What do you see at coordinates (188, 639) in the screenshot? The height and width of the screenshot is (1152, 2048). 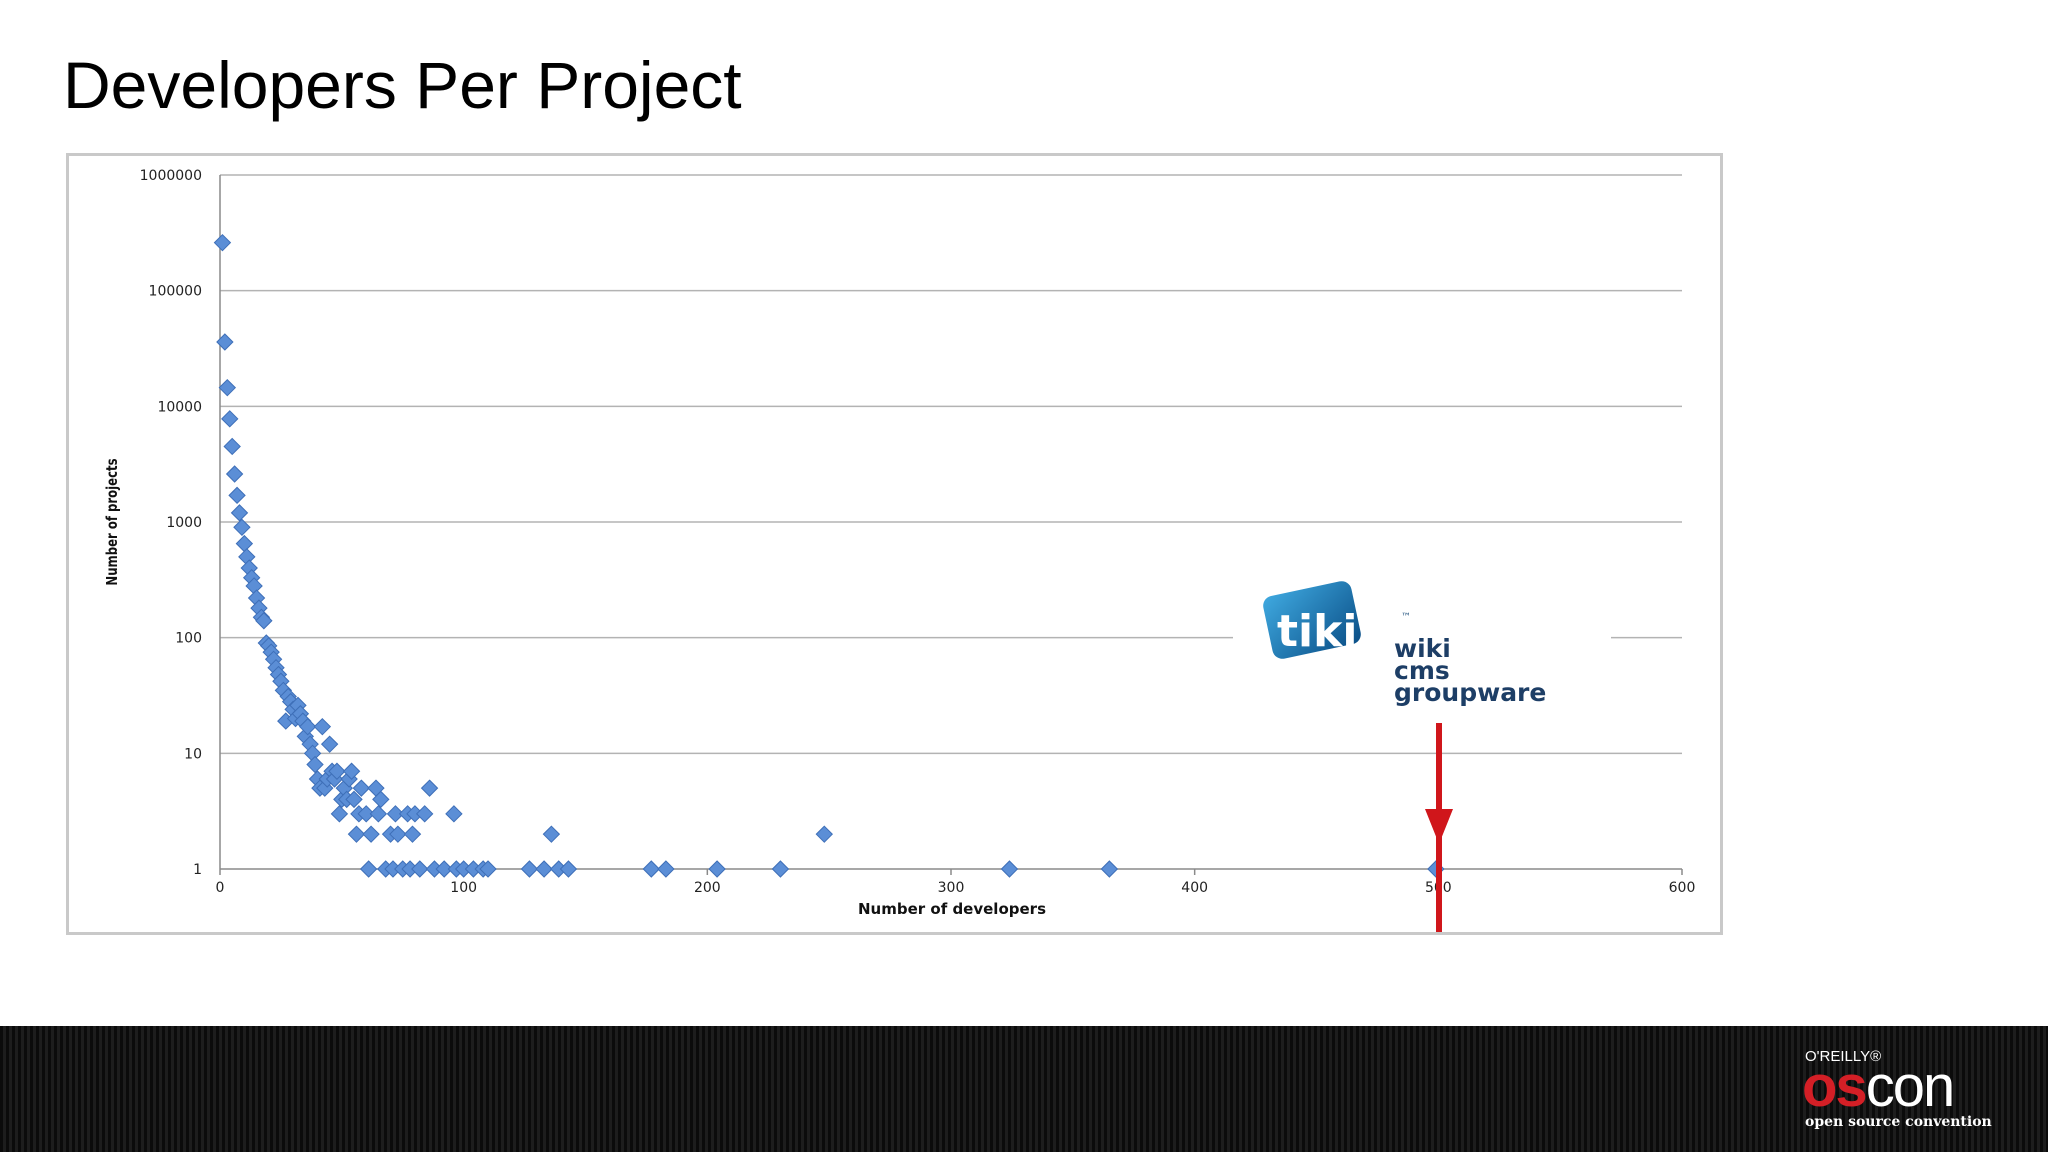 I see `y-tick-label: 100` at bounding box center [188, 639].